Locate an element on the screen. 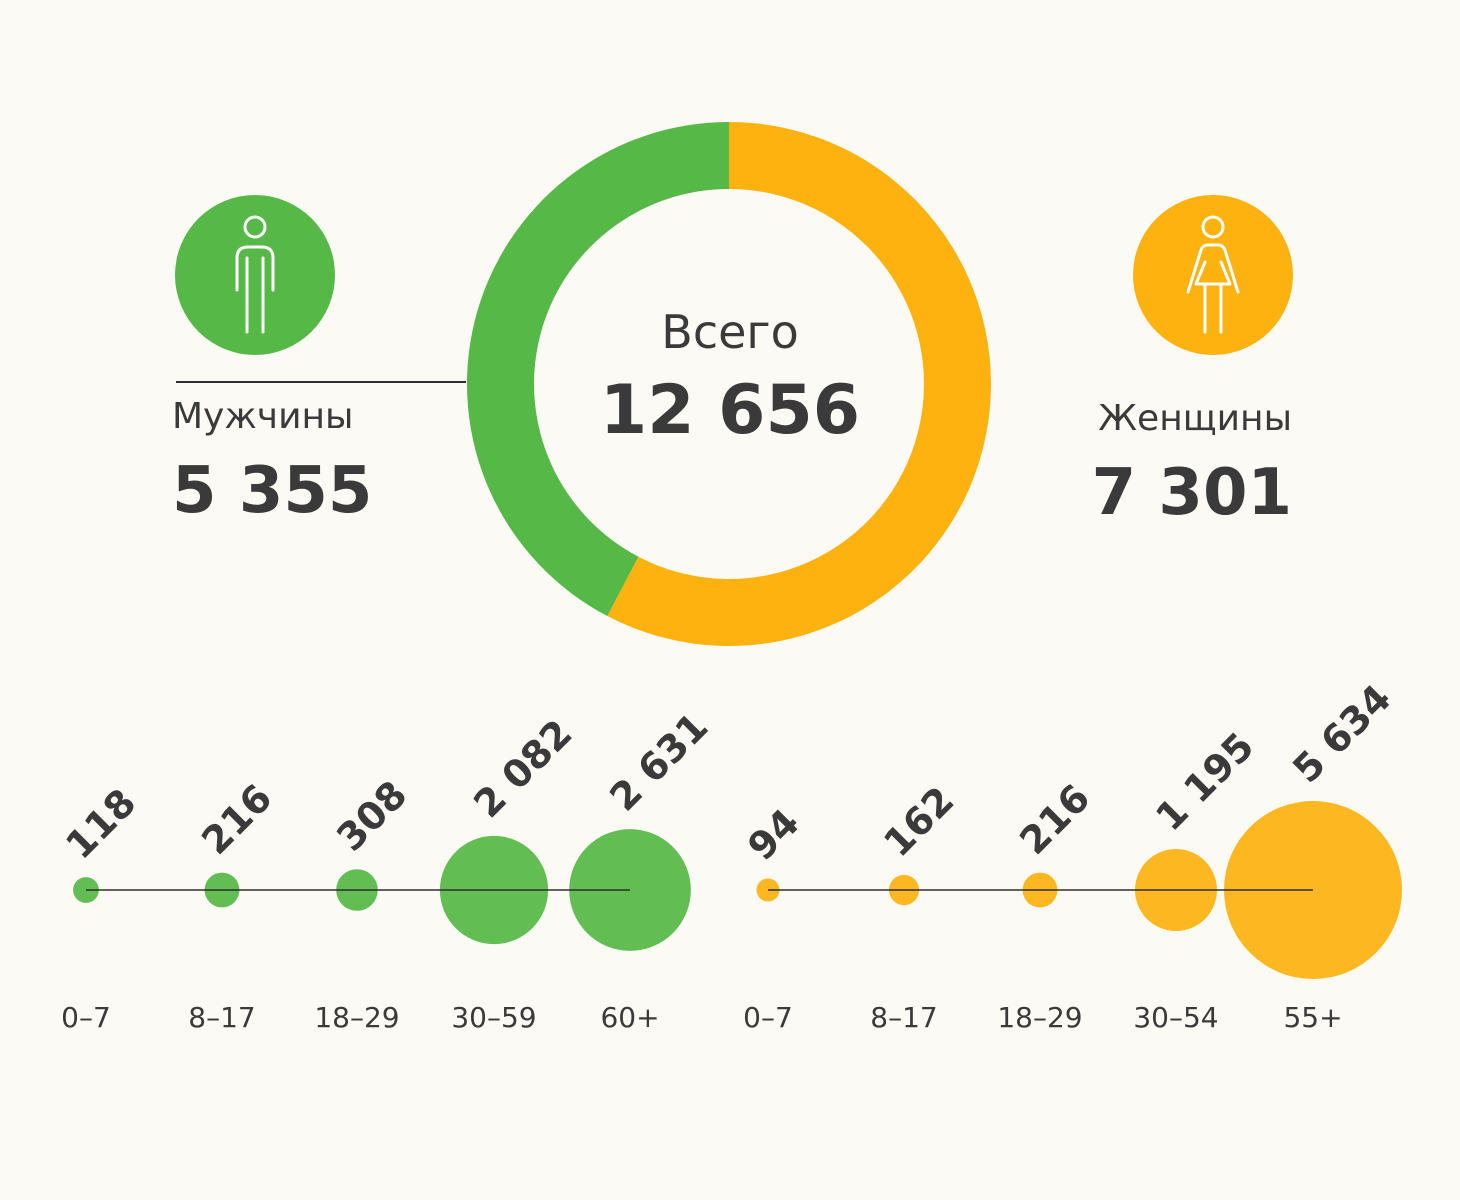 The width and height of the screenshot is (1460, 1200). donut-total-value: 12 656 is located at coordinates (730, 410).